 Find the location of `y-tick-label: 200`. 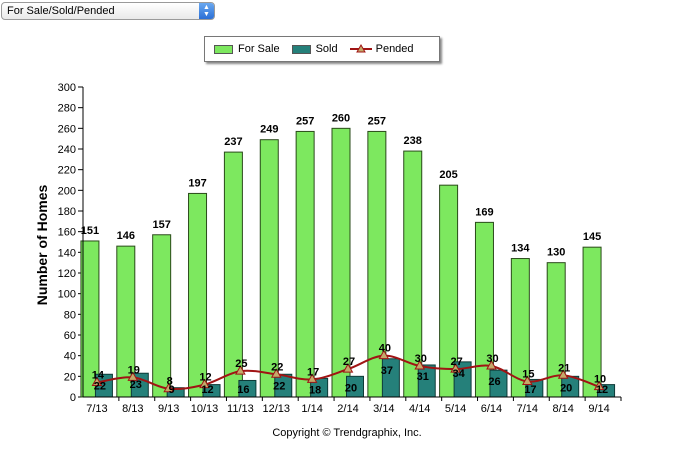

y-tick-label: 200 is located at coordinates (67, 191).